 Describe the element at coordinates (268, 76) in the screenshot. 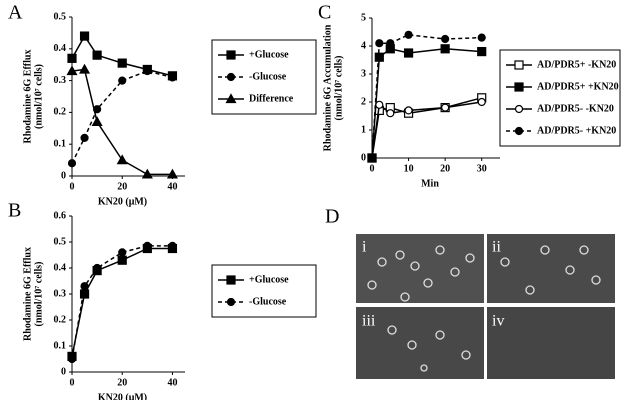

I see `legend-label: -Glucose` at that location.